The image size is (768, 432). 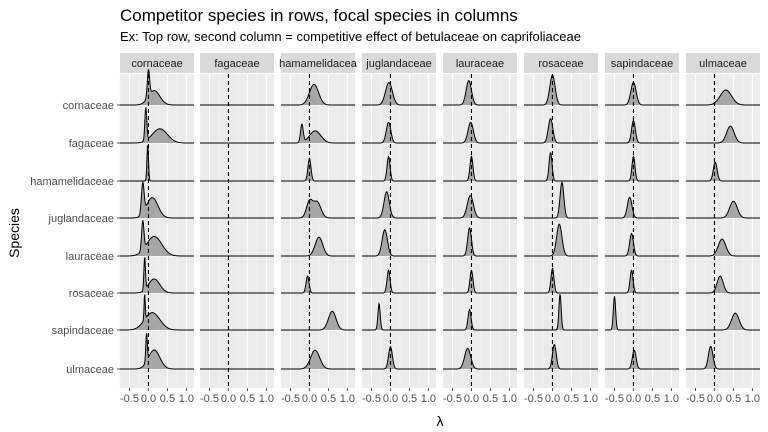 I want to click on facet-juglandaceae: juglandaceae -0.5 0.0 0.5 1.0, so click(x=398, y=229).